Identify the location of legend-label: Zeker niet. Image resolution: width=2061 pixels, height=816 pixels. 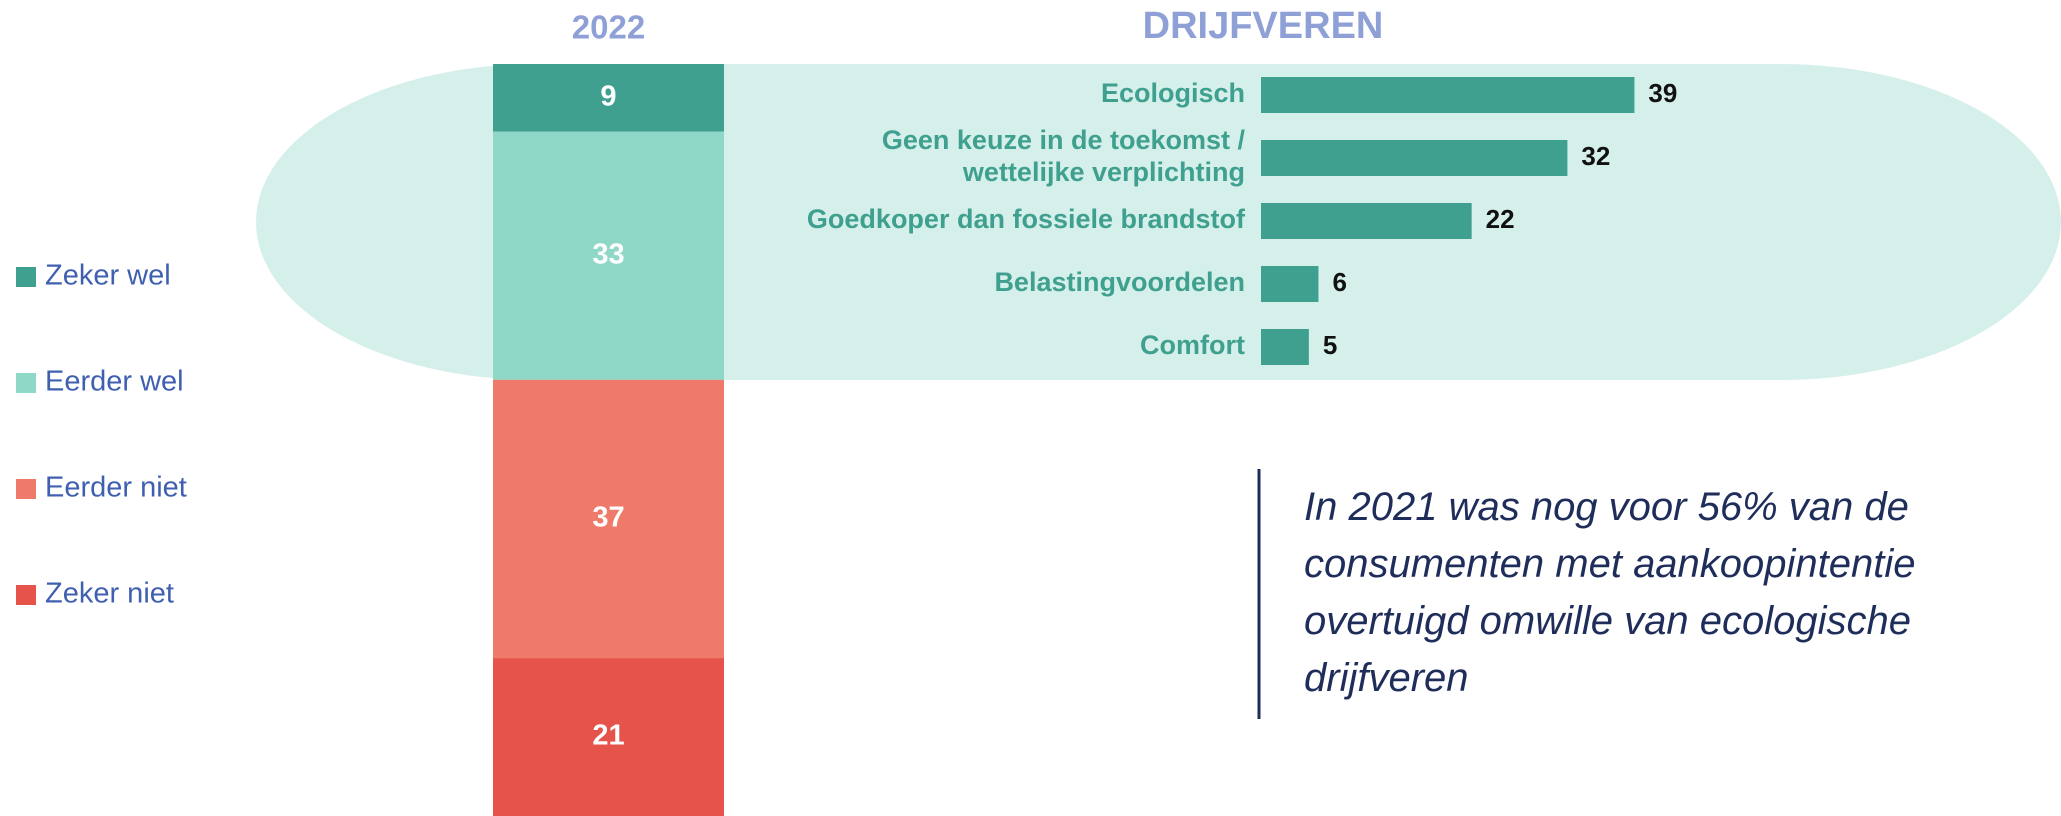
(109, 594).